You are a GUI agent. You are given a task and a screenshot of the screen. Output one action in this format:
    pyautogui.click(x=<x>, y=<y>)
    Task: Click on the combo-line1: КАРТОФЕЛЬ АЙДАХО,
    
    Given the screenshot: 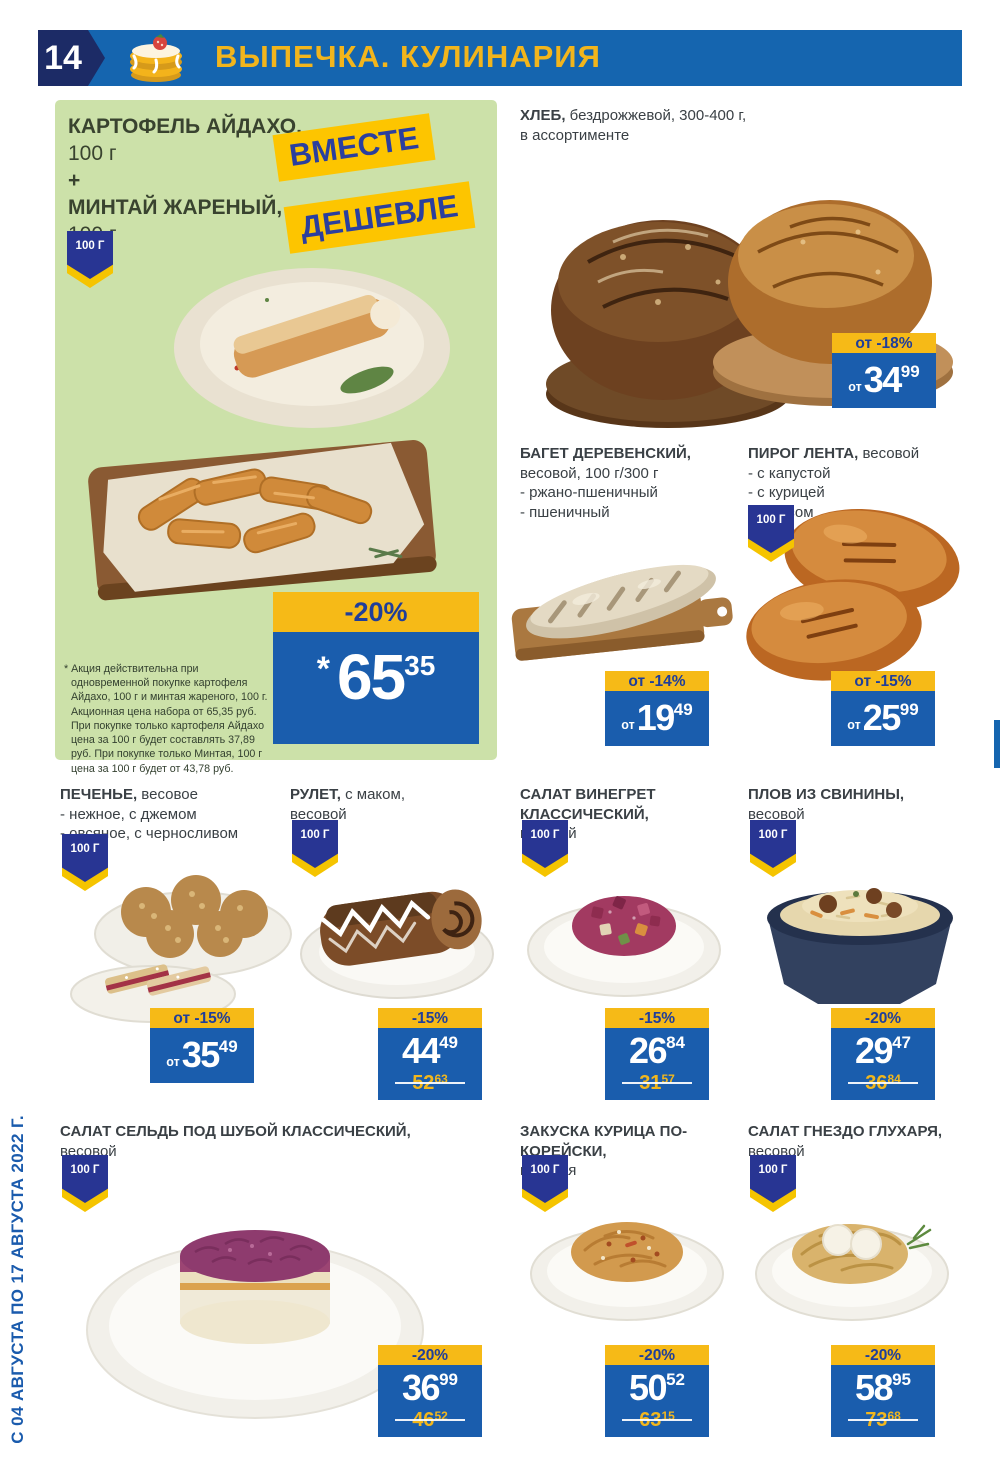 What is the action you would take?
    pyautogui.click(x=185, y=126)
    